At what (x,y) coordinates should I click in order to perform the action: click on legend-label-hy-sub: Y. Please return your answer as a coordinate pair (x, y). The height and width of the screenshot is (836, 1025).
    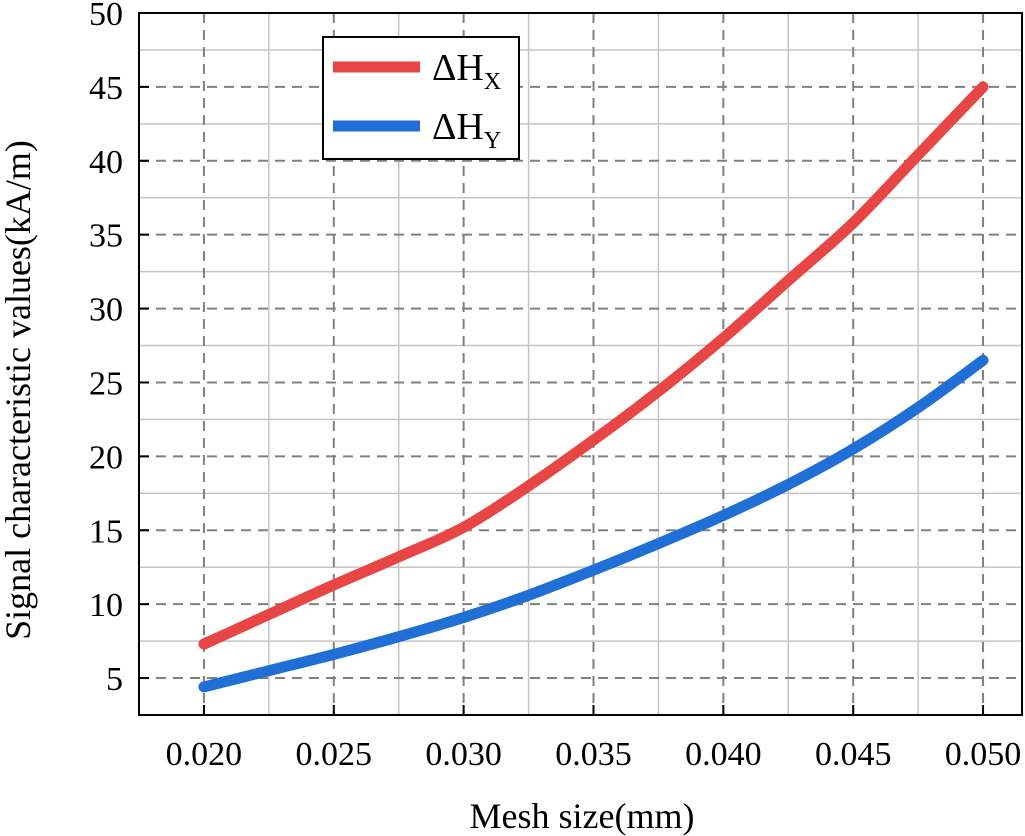
    Looking at the image, I should click on (492, 141).